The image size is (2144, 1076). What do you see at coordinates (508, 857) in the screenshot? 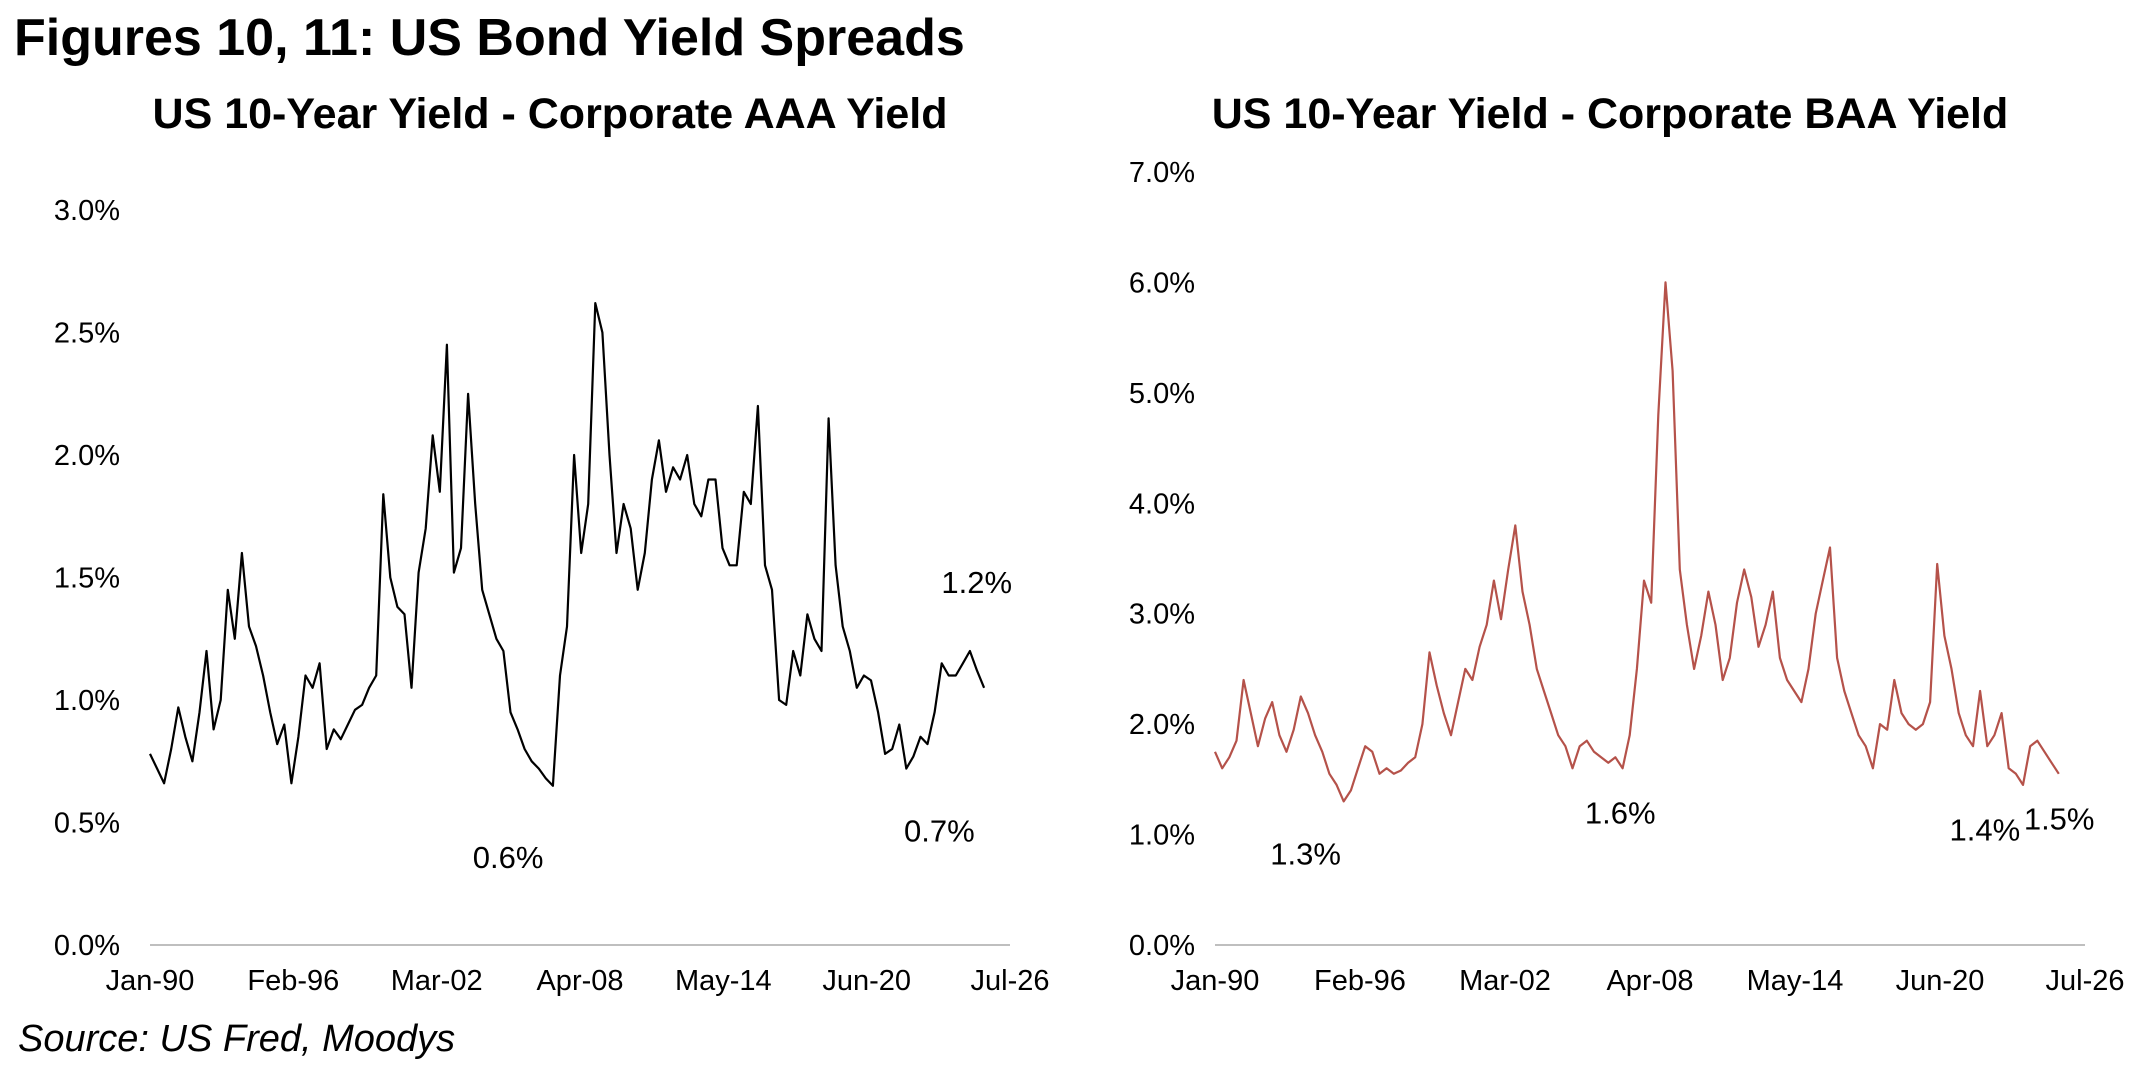
I see `data-annotation: 0.6%` at bounding box center [508, 857].